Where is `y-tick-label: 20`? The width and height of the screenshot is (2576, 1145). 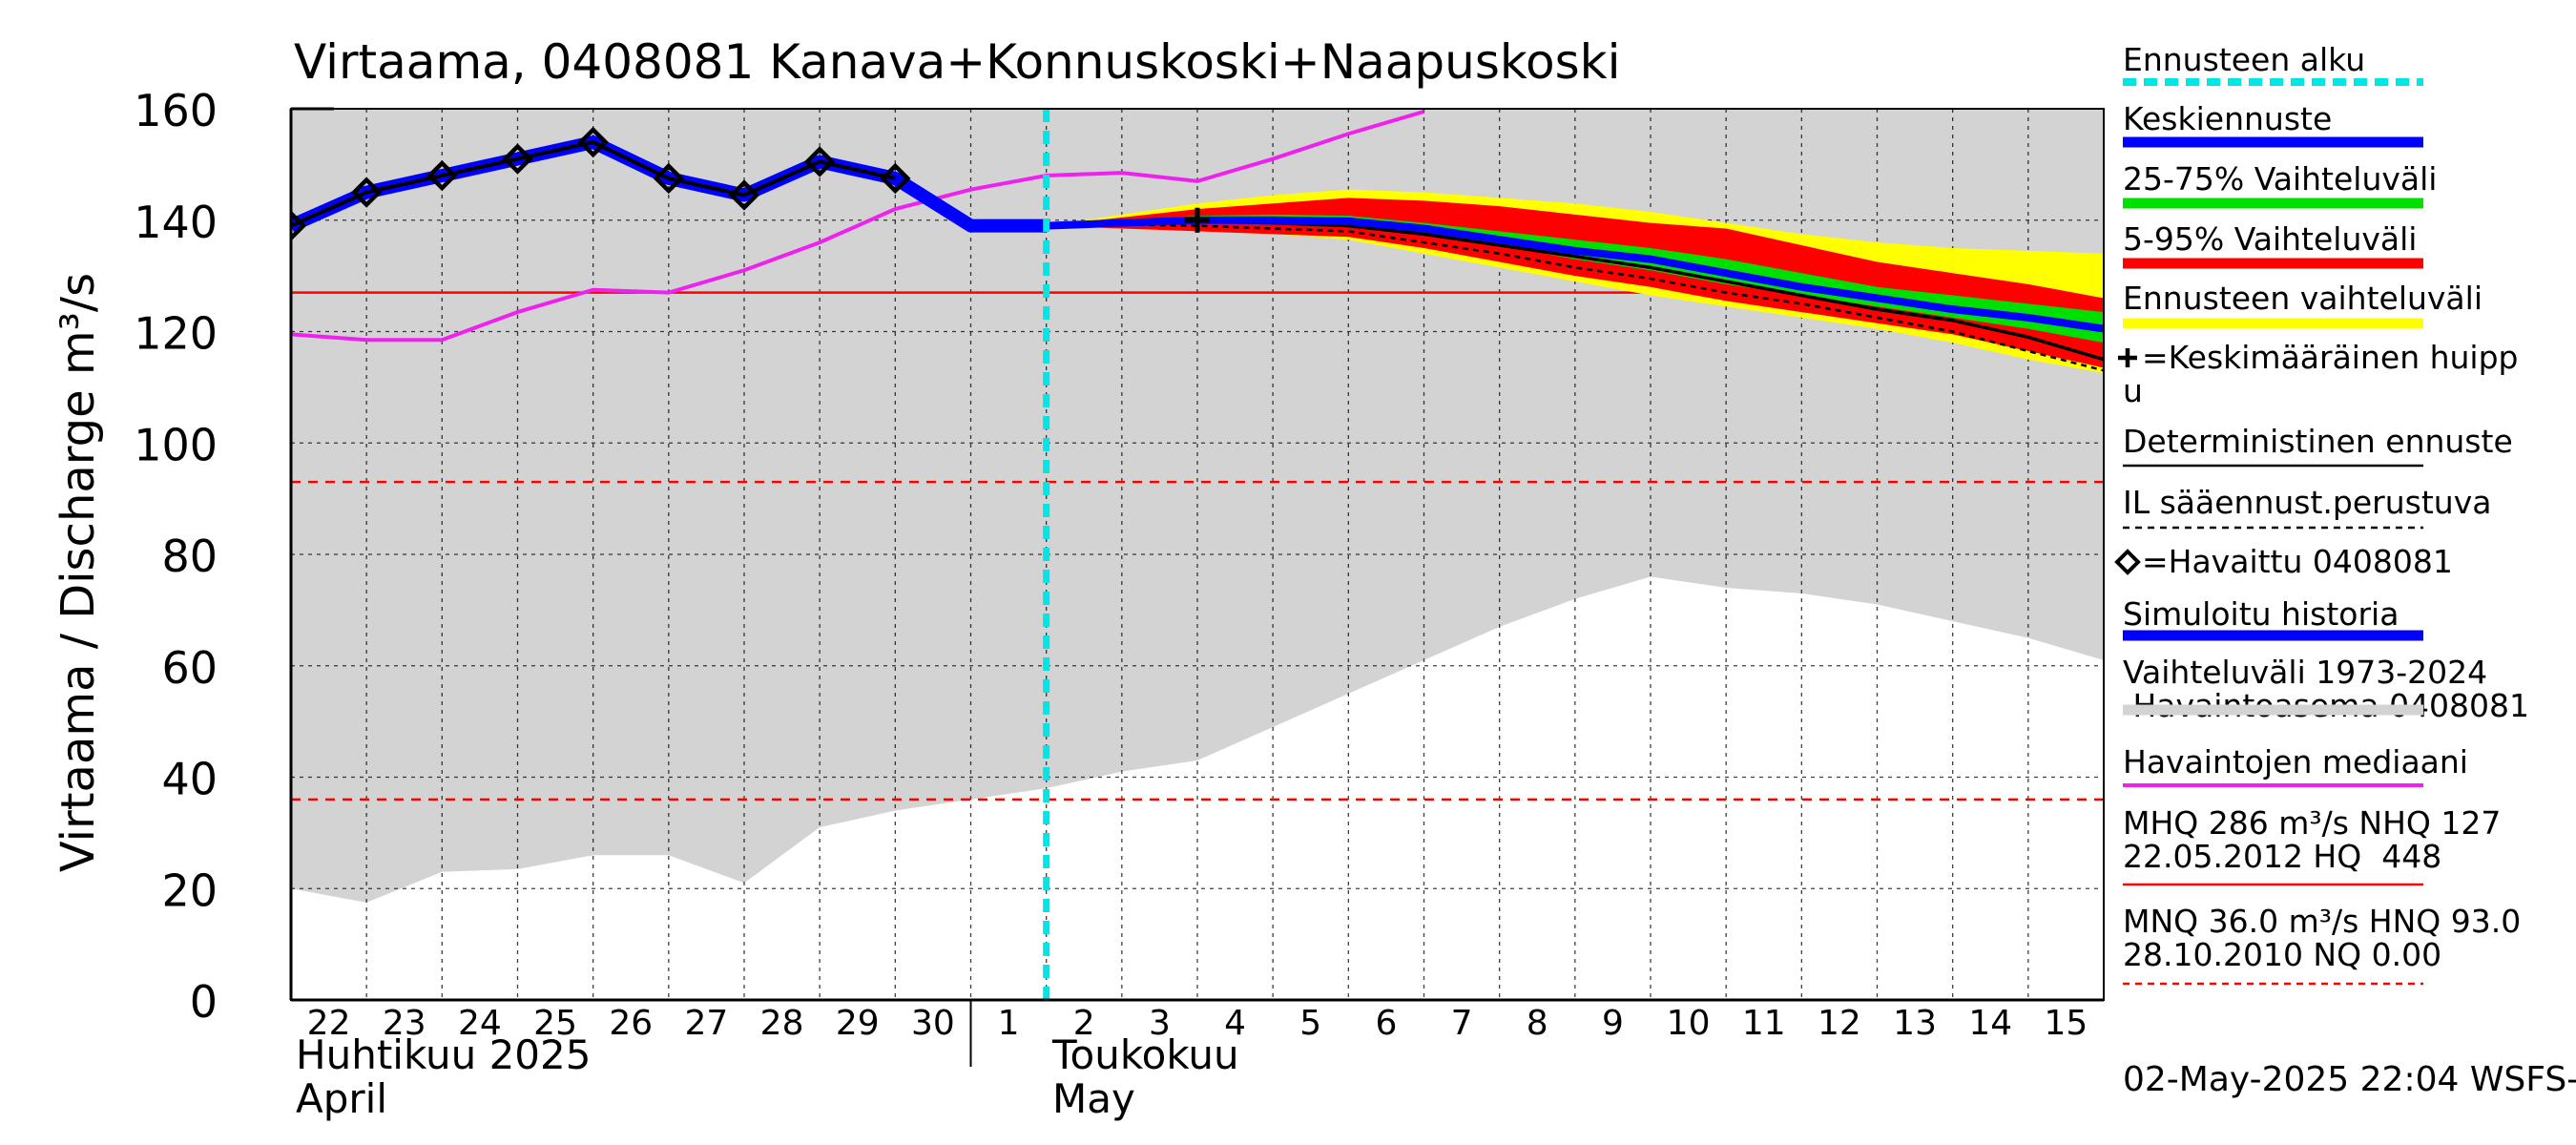
y-tick-label: 20 is located at coordinates (189, 890).